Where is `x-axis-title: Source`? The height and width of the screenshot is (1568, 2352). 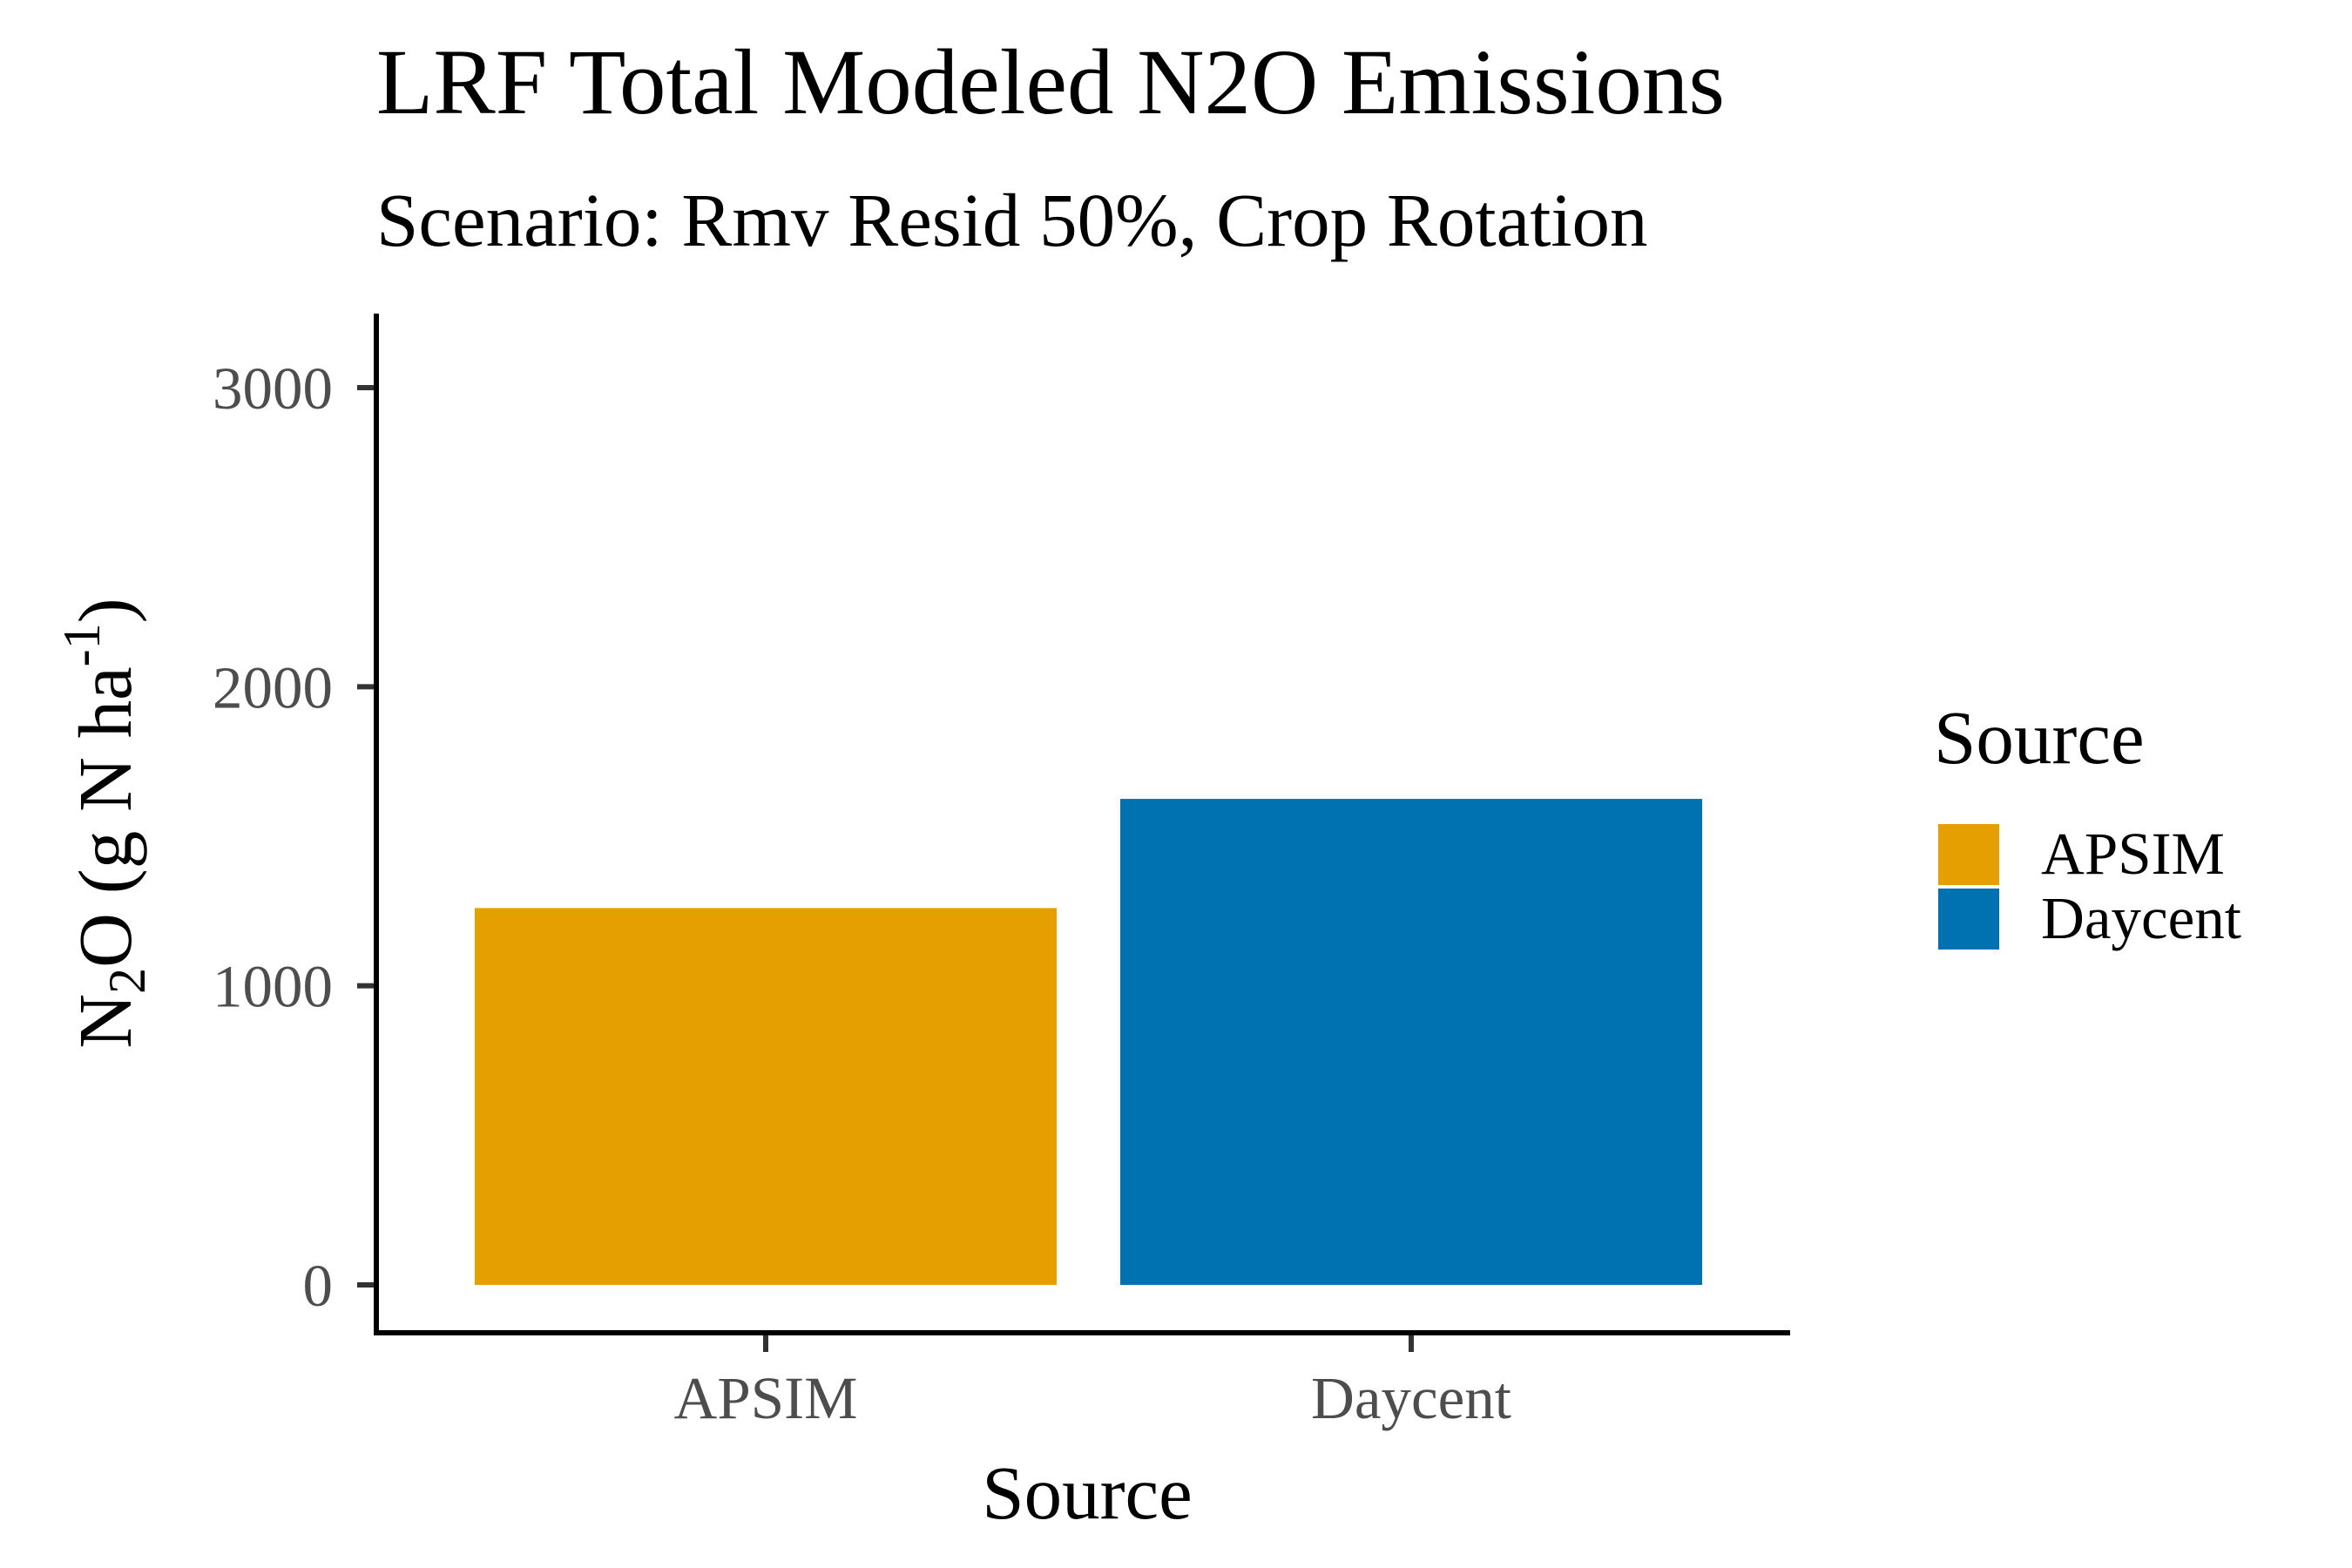
x-axis-title: Source is located at coordinates (1087, 1492).